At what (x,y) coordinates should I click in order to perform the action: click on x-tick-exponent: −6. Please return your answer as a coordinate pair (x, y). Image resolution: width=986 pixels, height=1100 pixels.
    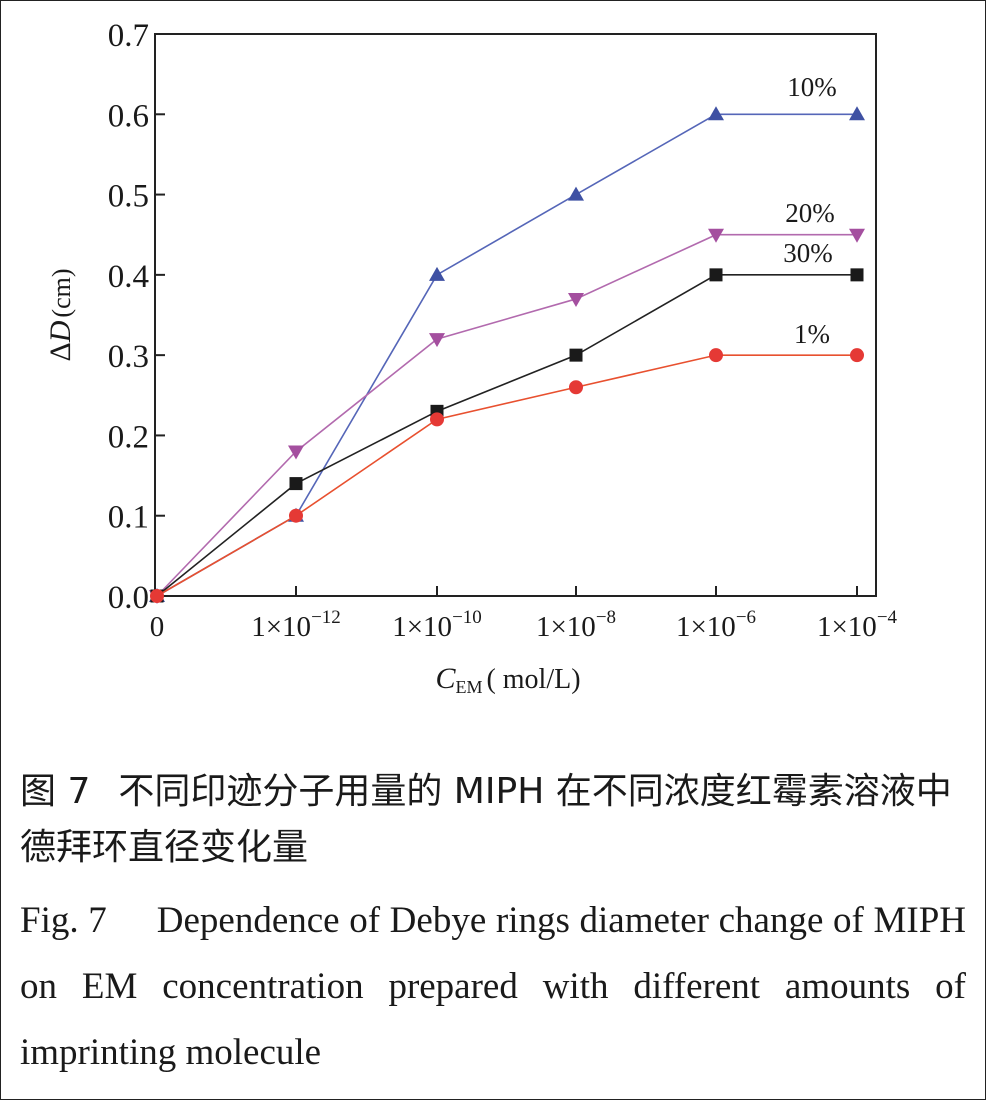
    Looking at the image, I should click on (746, 617).